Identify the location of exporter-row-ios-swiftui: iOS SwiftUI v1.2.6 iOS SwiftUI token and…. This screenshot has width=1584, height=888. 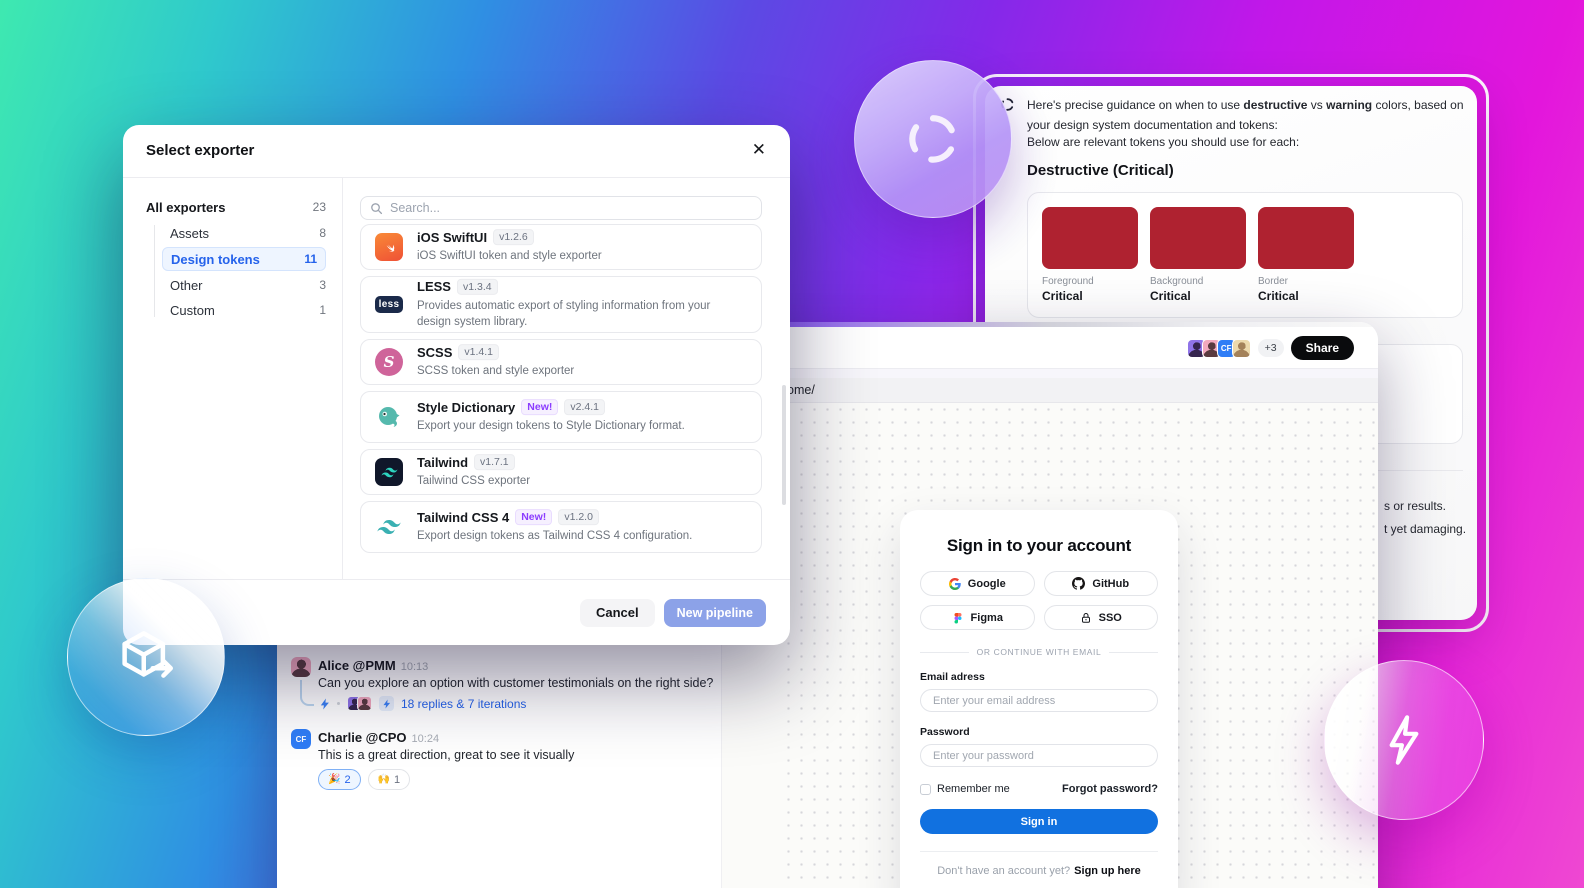
(561, 247).